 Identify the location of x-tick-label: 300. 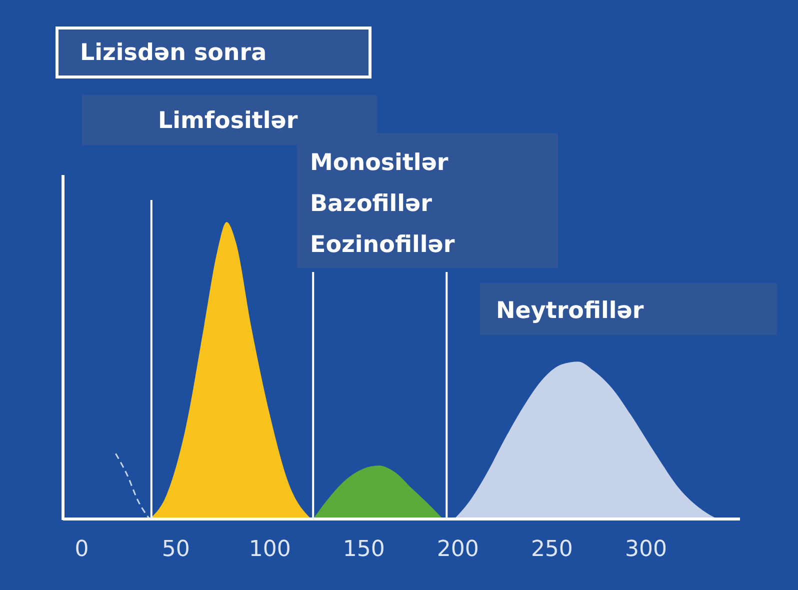
(645, 549).